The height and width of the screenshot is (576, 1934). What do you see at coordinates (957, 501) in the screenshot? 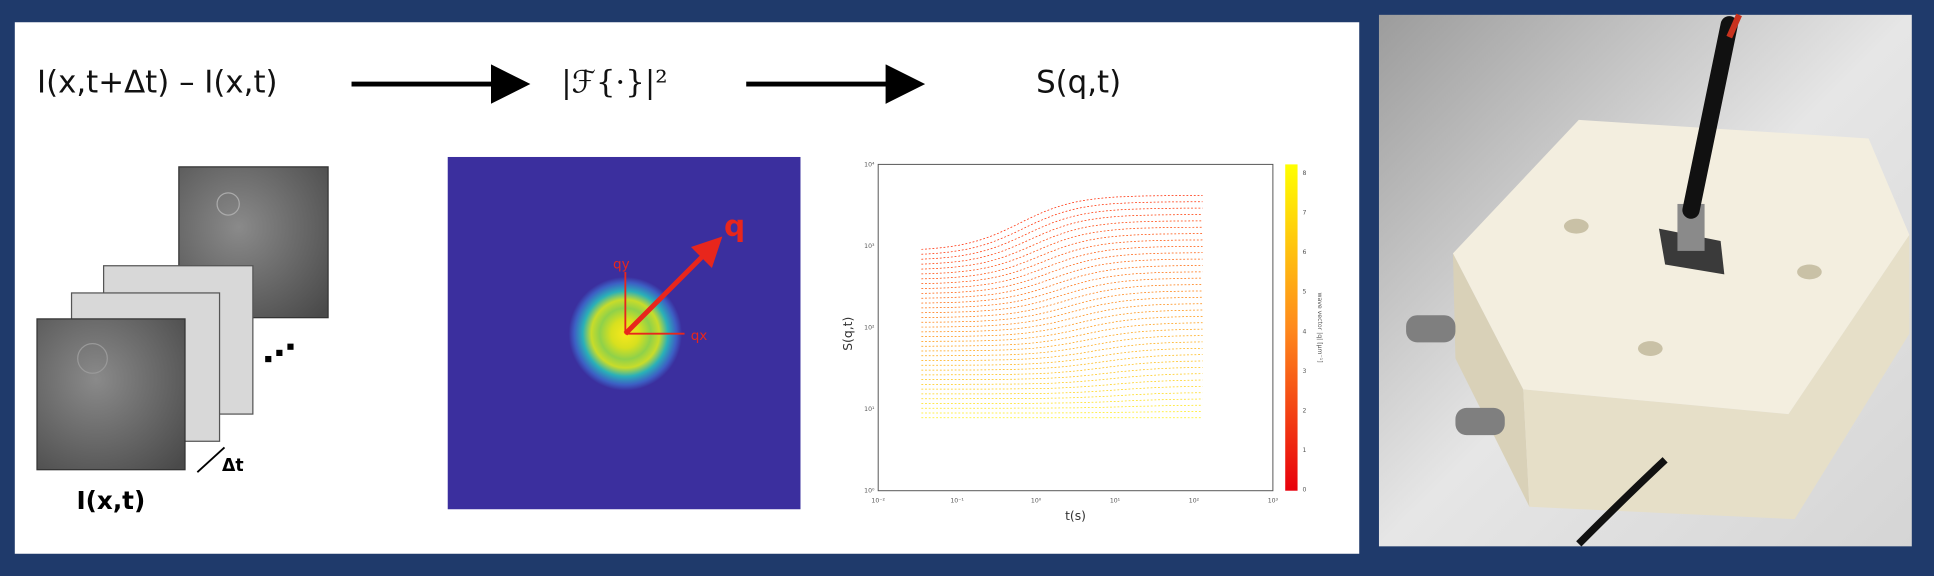
I see `x-tick-label: 10⁻¹` at bounding box center [957, 501].